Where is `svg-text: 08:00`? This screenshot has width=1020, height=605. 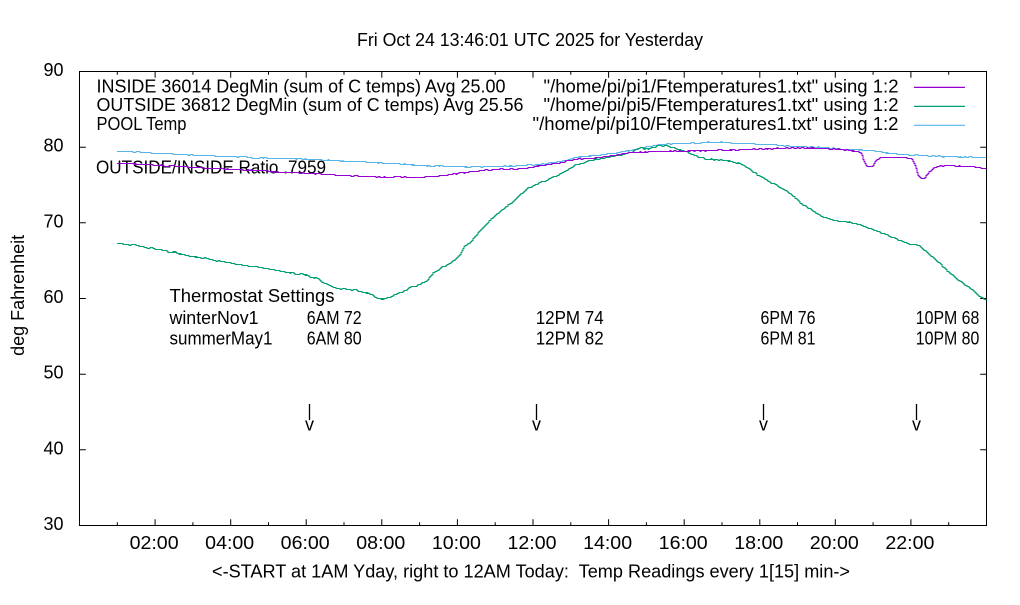
svg-text: 08:00 is located at coordinates (380, 543).